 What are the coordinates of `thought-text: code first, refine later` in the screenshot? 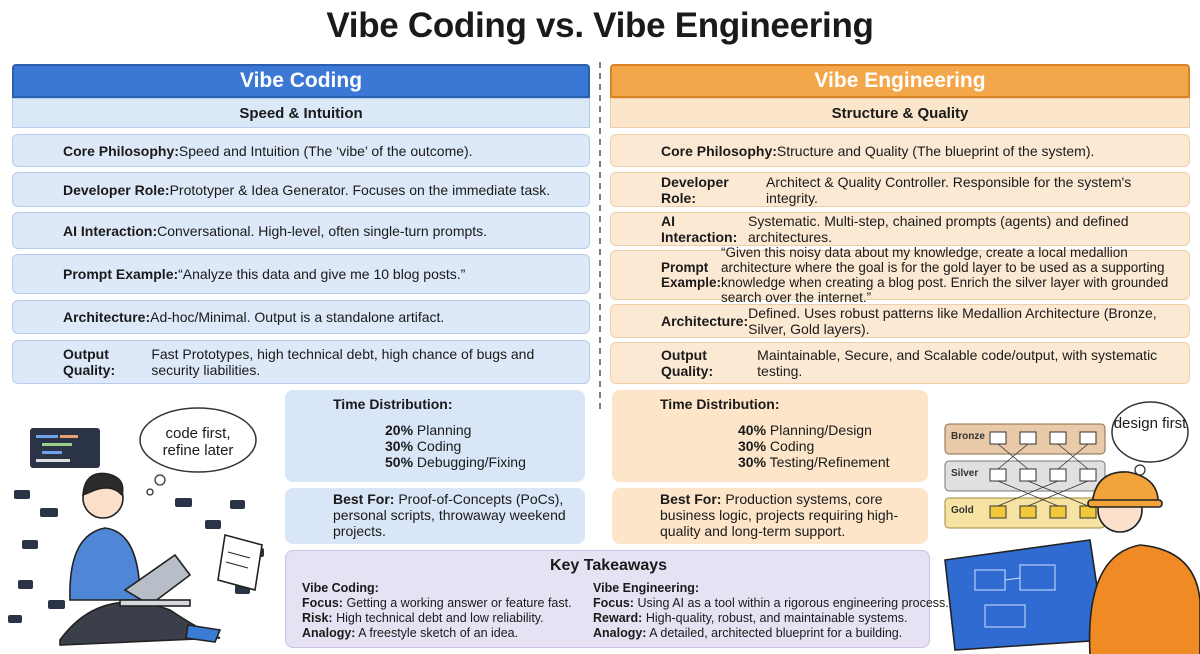 It's located at (198, 442).